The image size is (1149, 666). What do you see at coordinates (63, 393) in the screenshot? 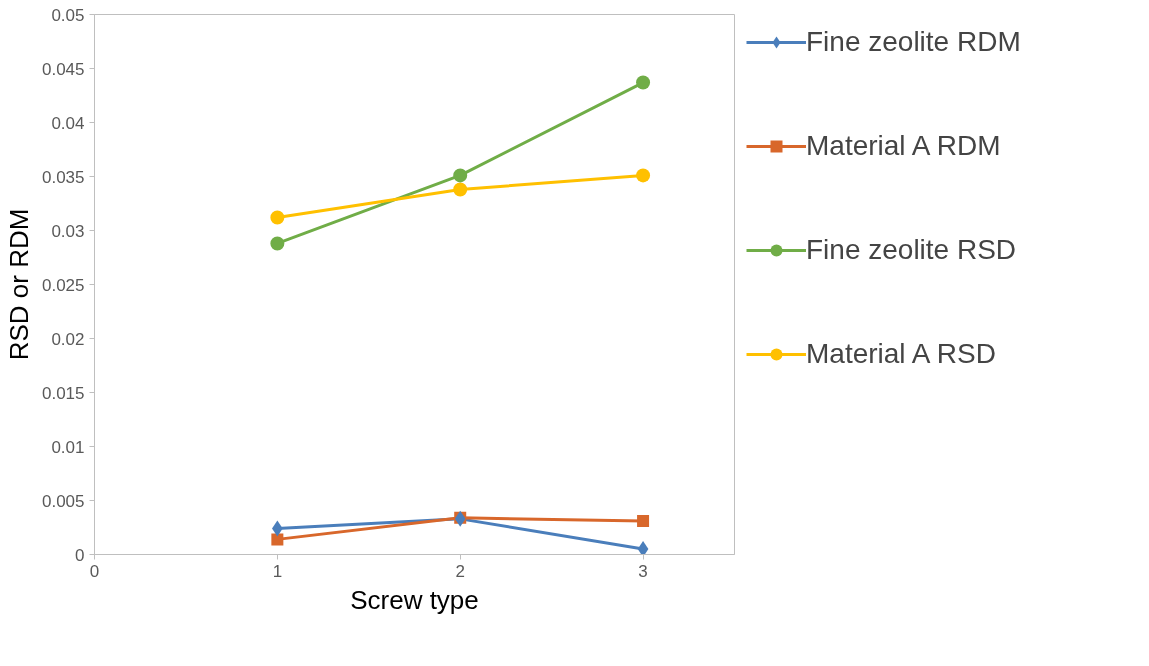
I see `y-tick-label: 0.015` at bounding box center [63, 393].